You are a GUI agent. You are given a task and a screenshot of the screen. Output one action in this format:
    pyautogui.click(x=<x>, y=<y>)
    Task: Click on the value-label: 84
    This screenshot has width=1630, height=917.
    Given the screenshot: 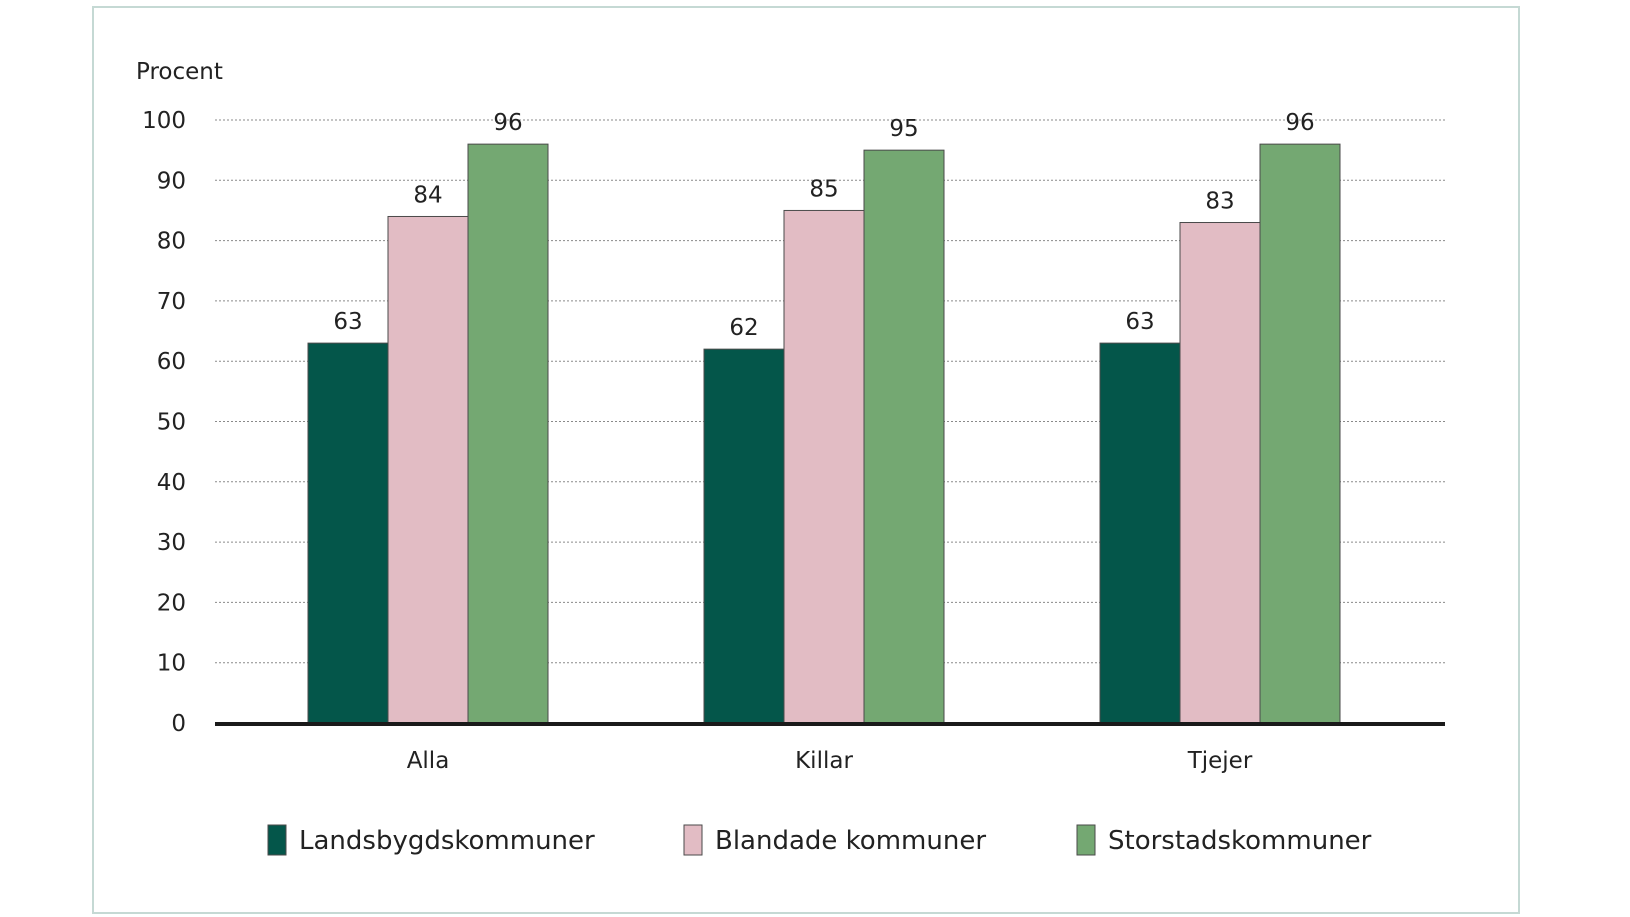 What is the action you would take?
    pyautogui.click(x=427, y=195)
    